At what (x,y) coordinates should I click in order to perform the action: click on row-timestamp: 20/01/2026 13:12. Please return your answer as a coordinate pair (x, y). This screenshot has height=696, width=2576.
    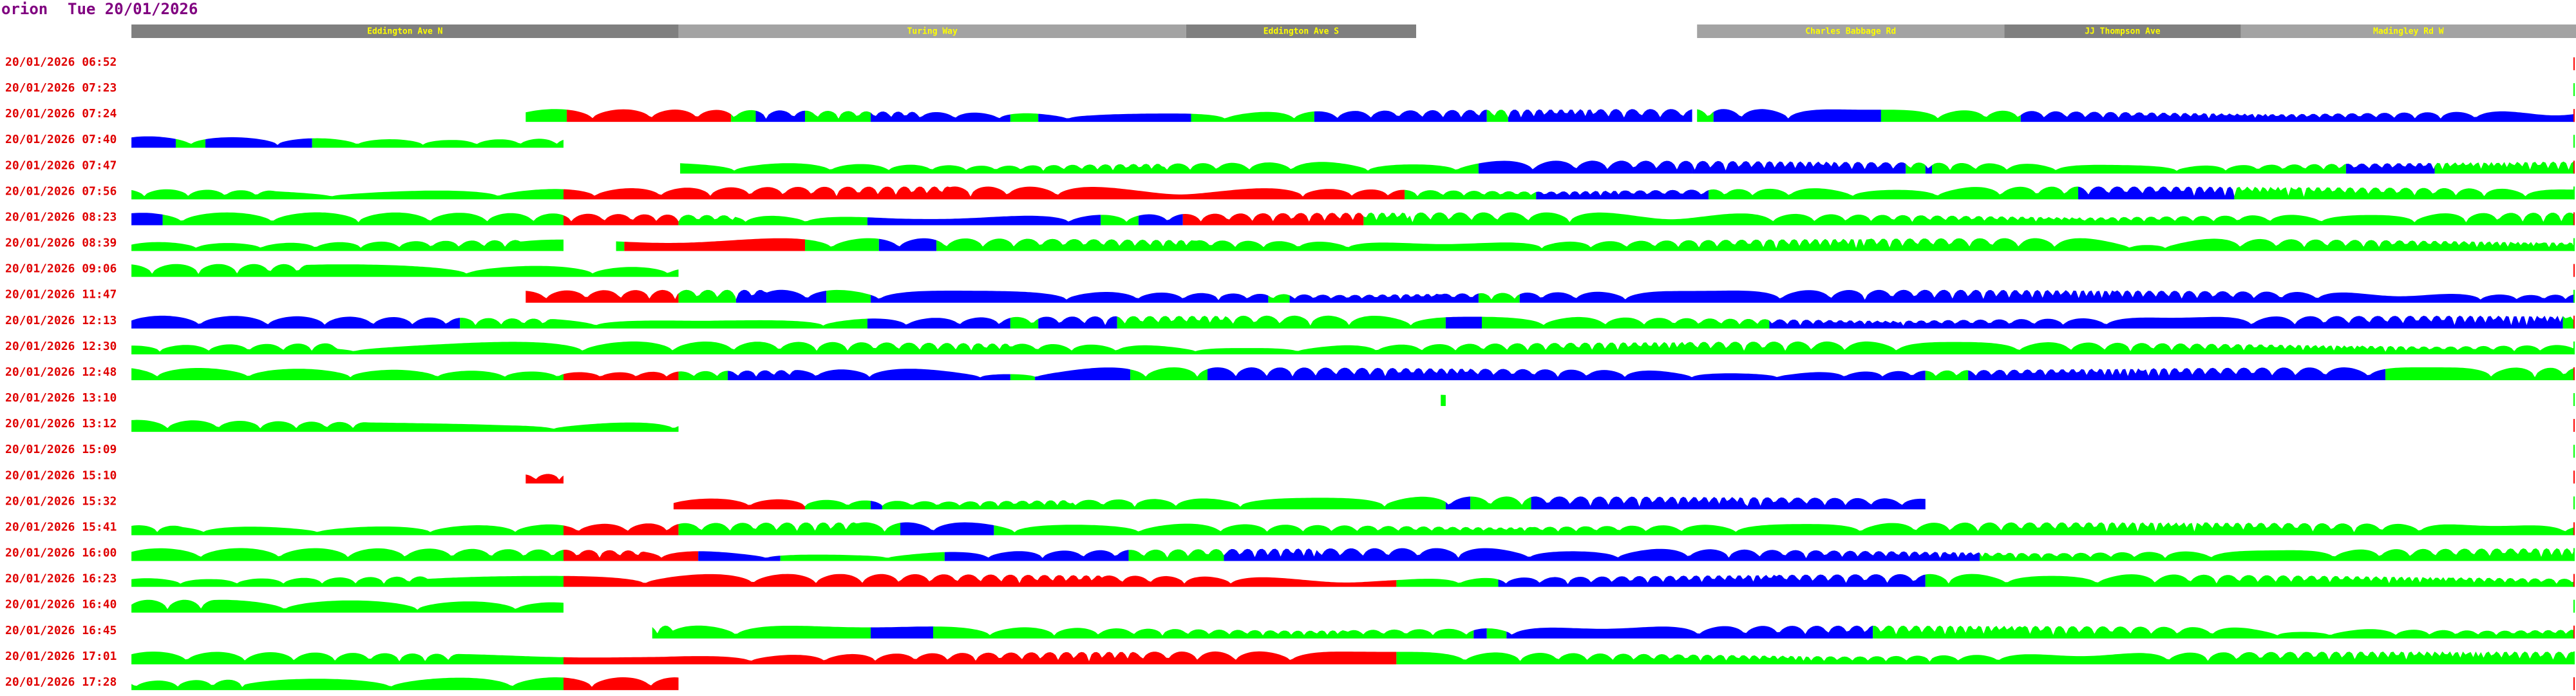
    Looking at the image, I should click on (61, 424).